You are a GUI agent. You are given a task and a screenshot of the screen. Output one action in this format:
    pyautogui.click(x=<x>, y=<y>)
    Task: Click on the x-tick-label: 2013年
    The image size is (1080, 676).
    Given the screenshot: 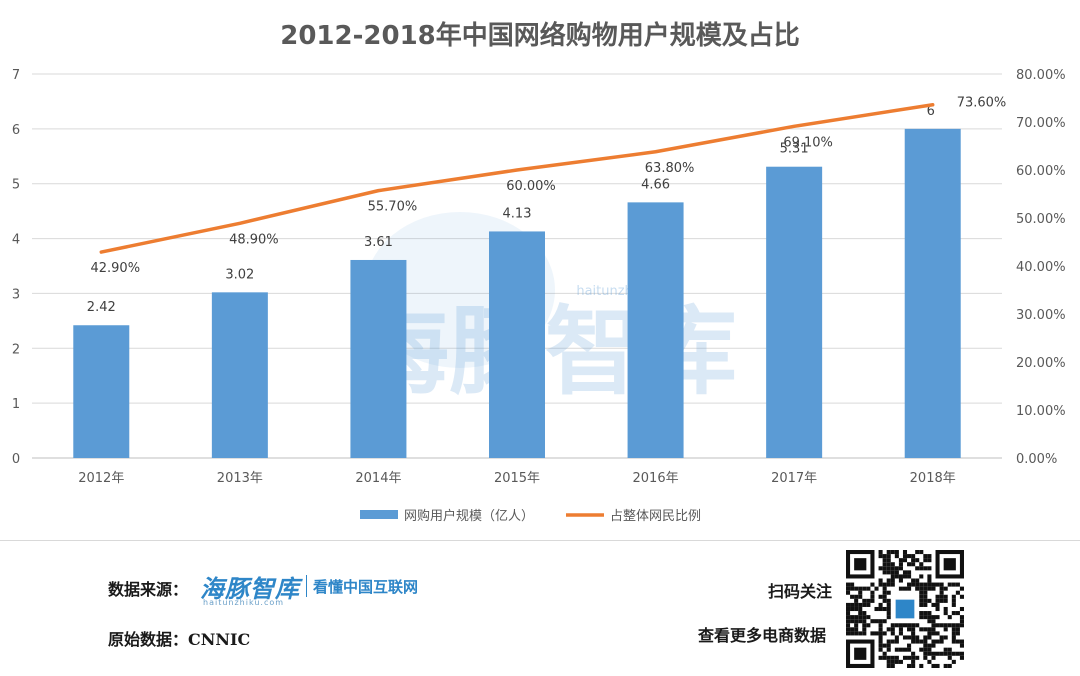 What is the action you would take?
    pyautogui.click(x=240, y=478)
    